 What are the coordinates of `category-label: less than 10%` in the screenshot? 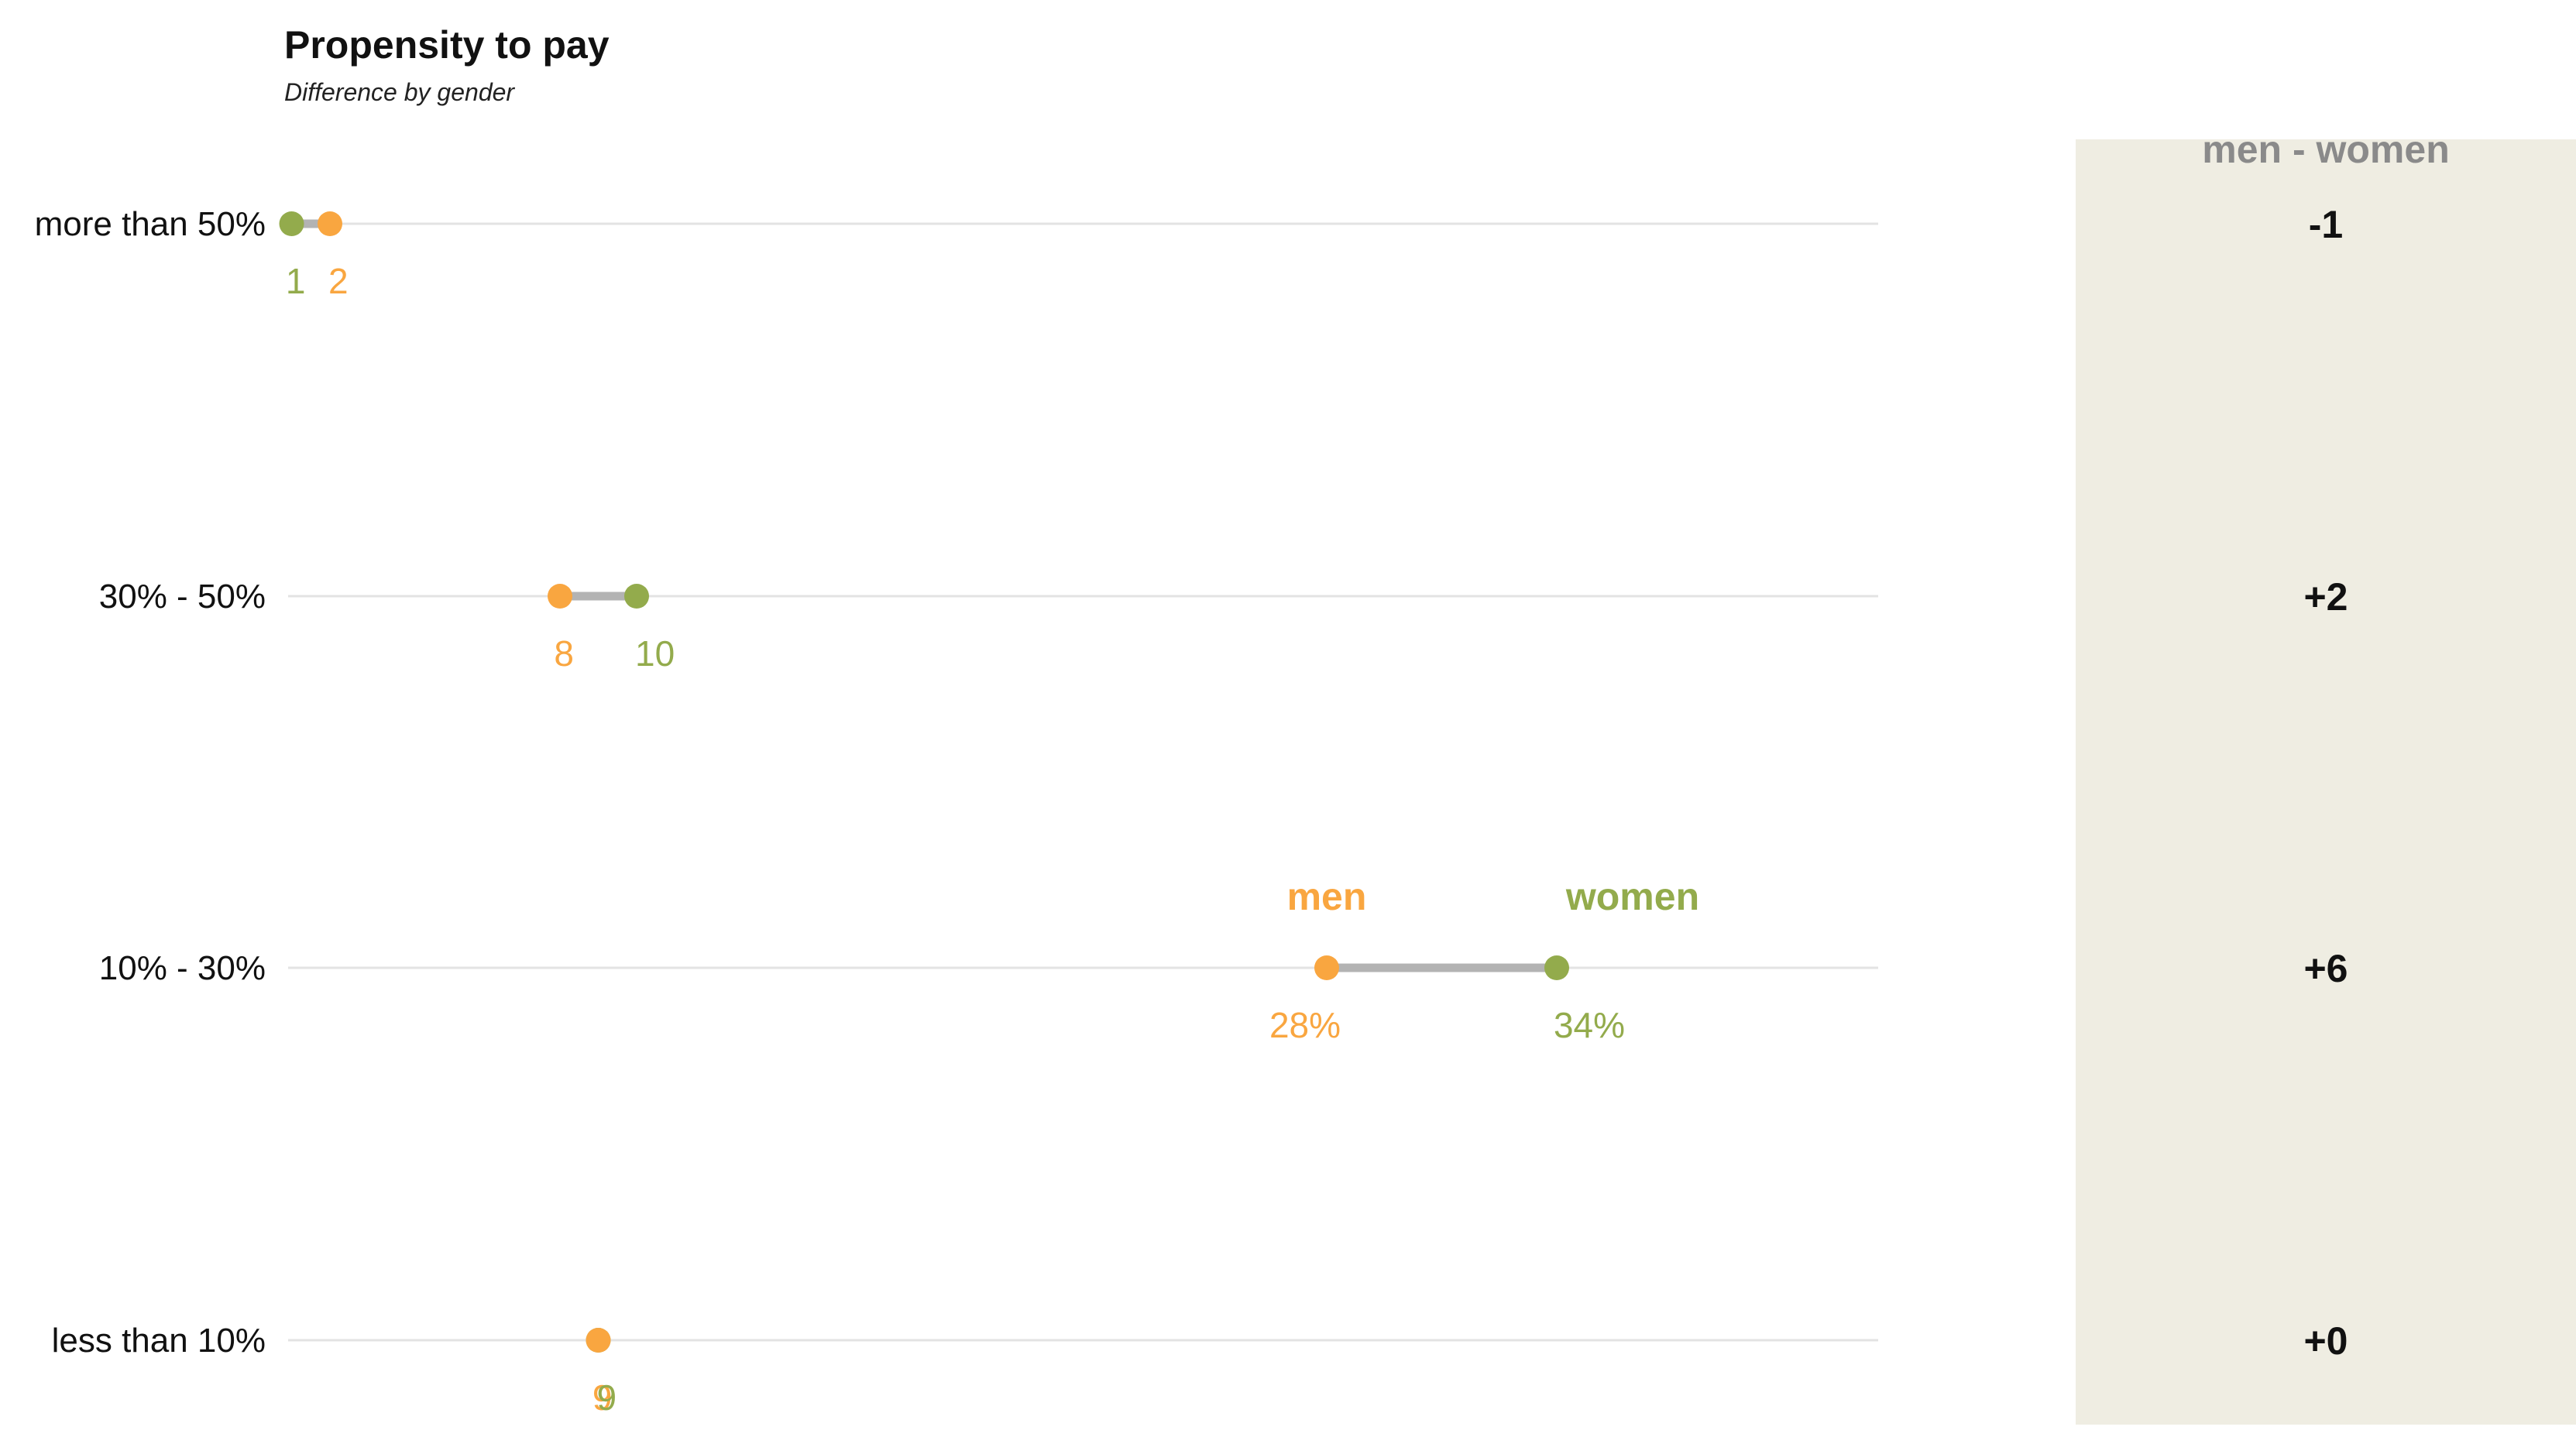 It's located at (159, 1341).